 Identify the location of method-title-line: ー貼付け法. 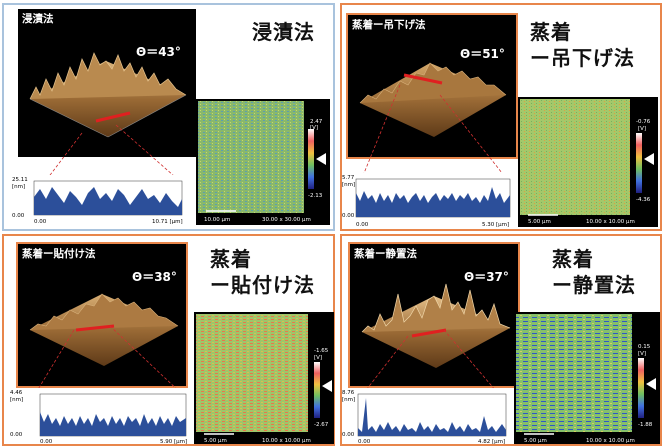
(262, 285).